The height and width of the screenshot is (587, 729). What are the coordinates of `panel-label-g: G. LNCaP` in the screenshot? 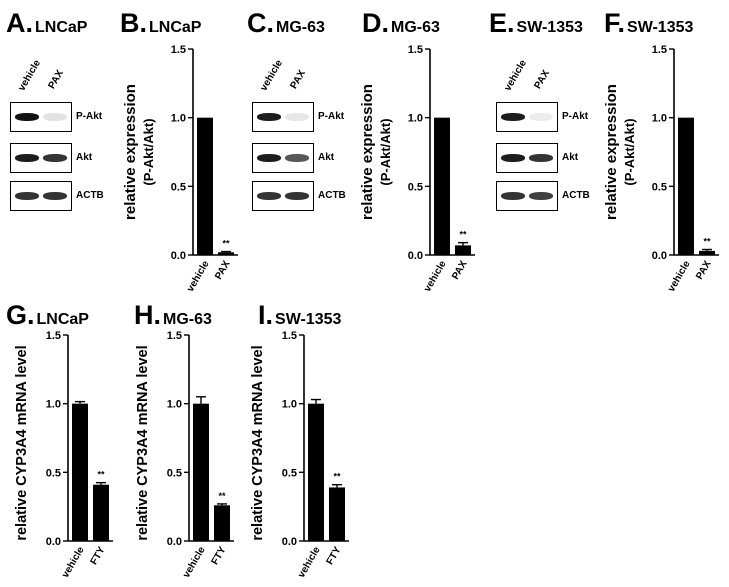 It's located at (47, 315).